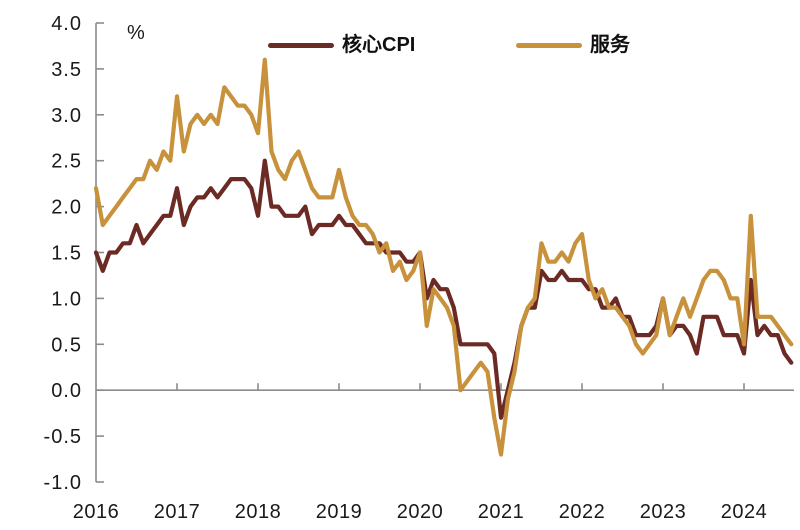 This screenshot has height=530, width=800. What do you see at coordinates (66, 254) in the screenshot?
I see `y-axis-tick-label: 1.5` at bounding box center [66, 254].